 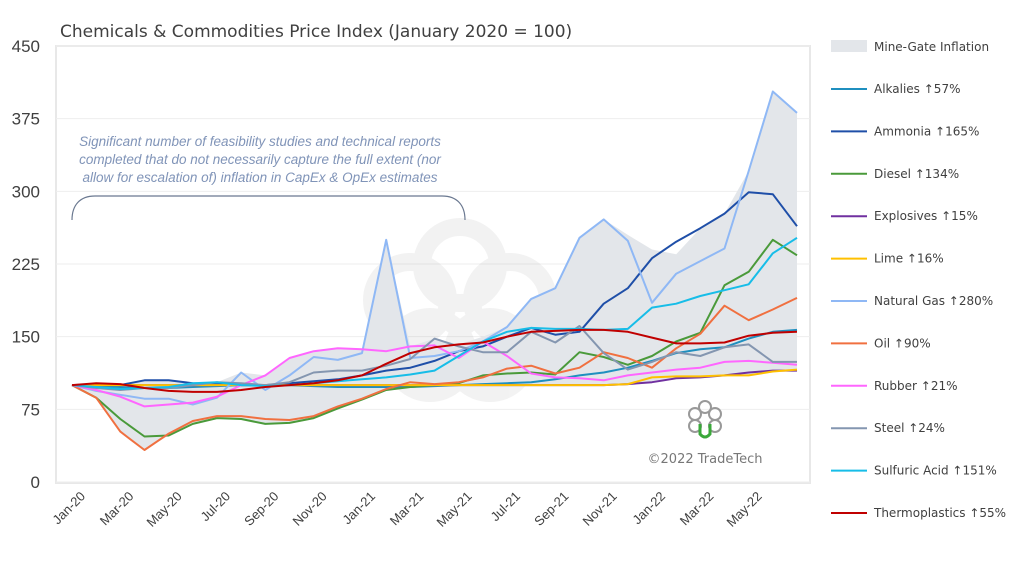 I want to click on y-axis: 0 75 150 225 300 375 450, so click(x=26, y=264).